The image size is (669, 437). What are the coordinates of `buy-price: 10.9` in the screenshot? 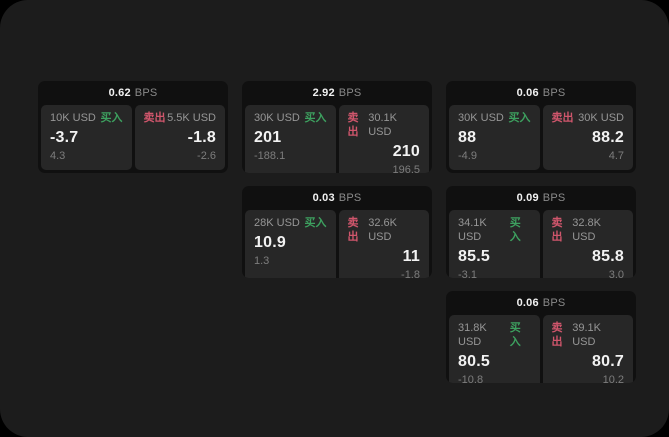 It's located at (270, 242).